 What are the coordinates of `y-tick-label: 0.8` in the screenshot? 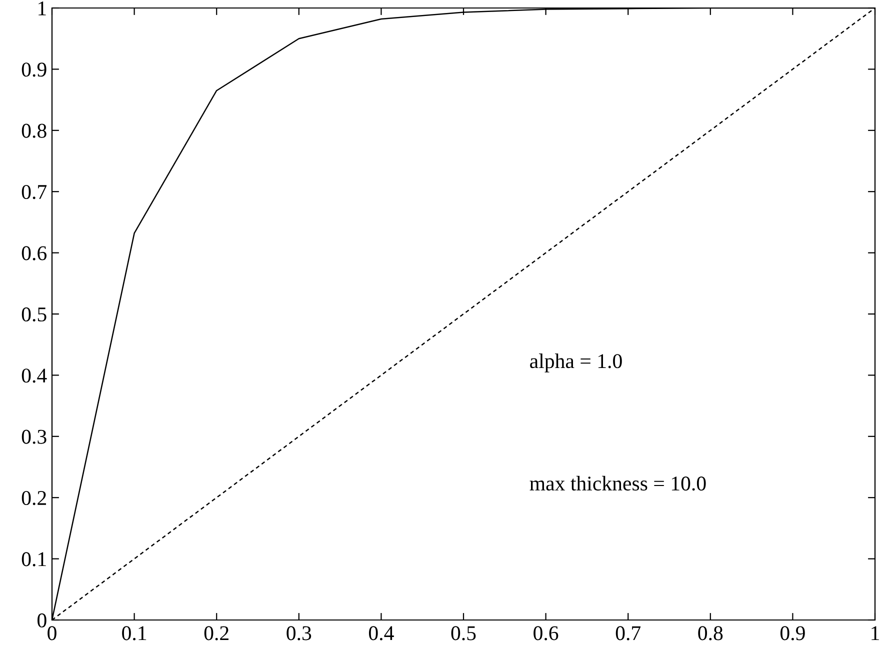 It's located at (34, 131).